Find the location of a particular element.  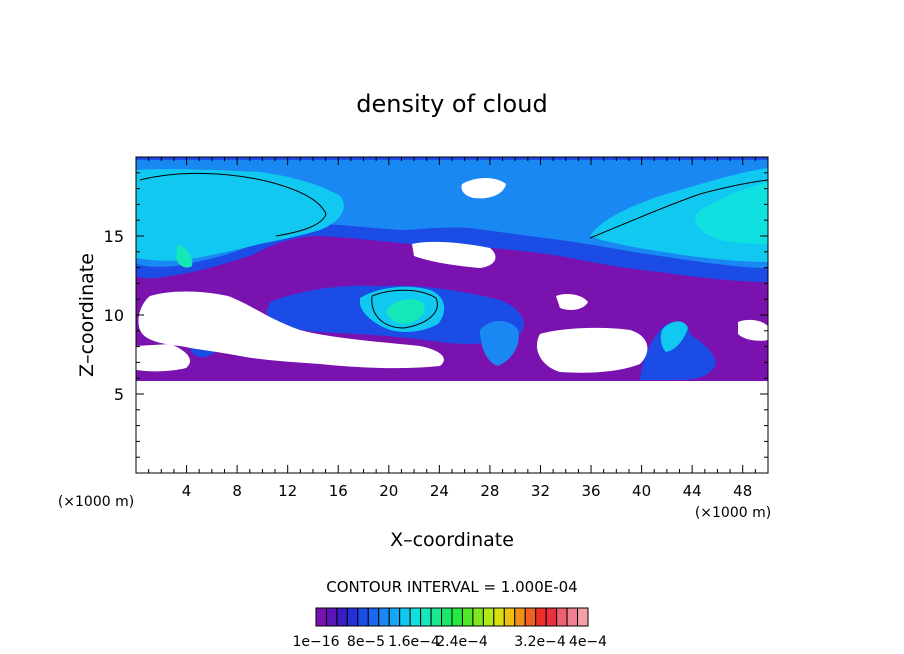

field-lower-right-blue is located at coordinates (678, 350).